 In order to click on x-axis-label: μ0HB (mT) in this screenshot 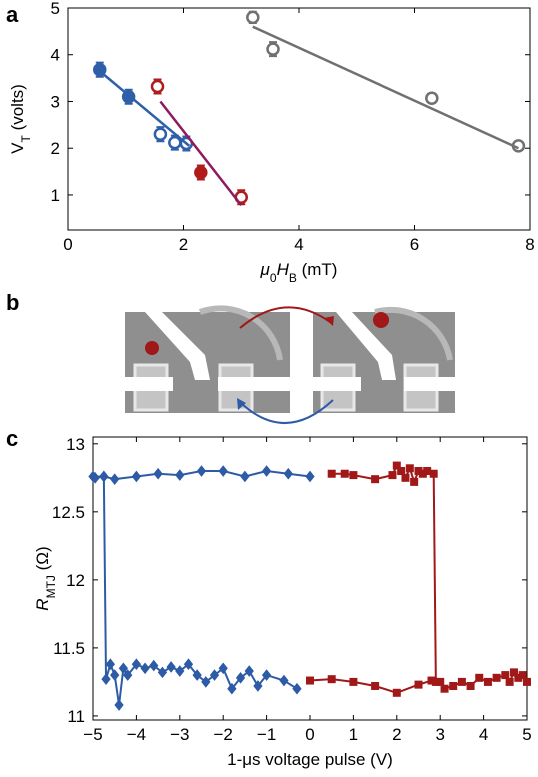, I will do `click(299, 272)`.